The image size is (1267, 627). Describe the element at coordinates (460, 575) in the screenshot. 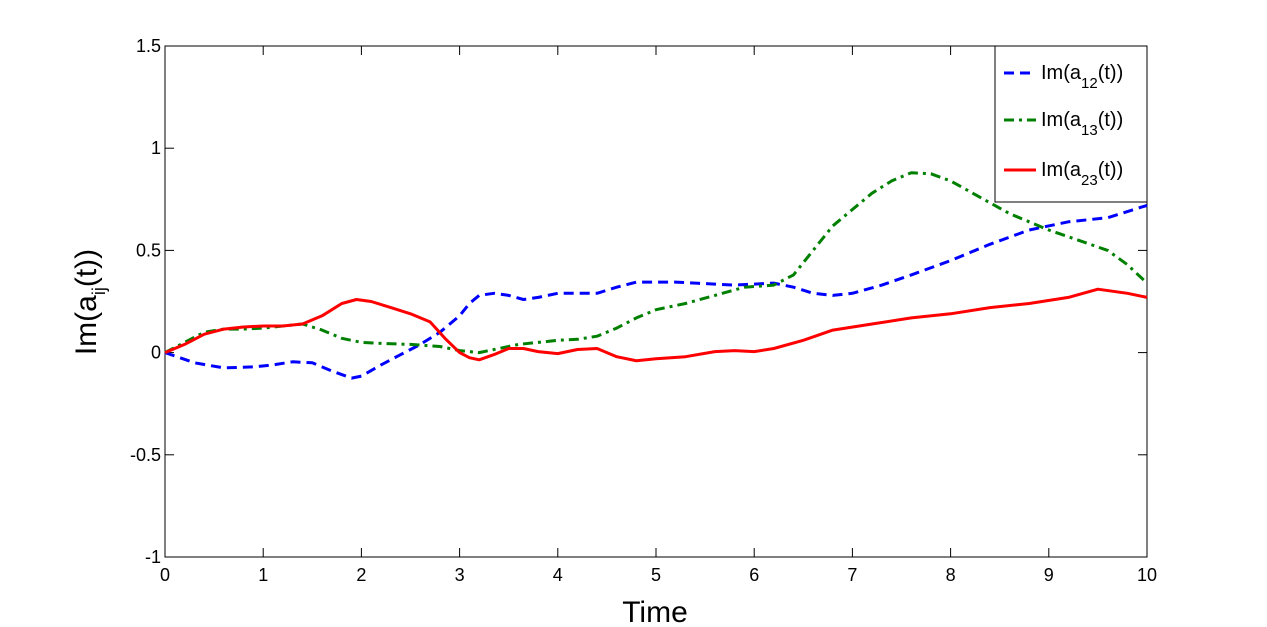

I see `x-tick-label: 3` at that location.